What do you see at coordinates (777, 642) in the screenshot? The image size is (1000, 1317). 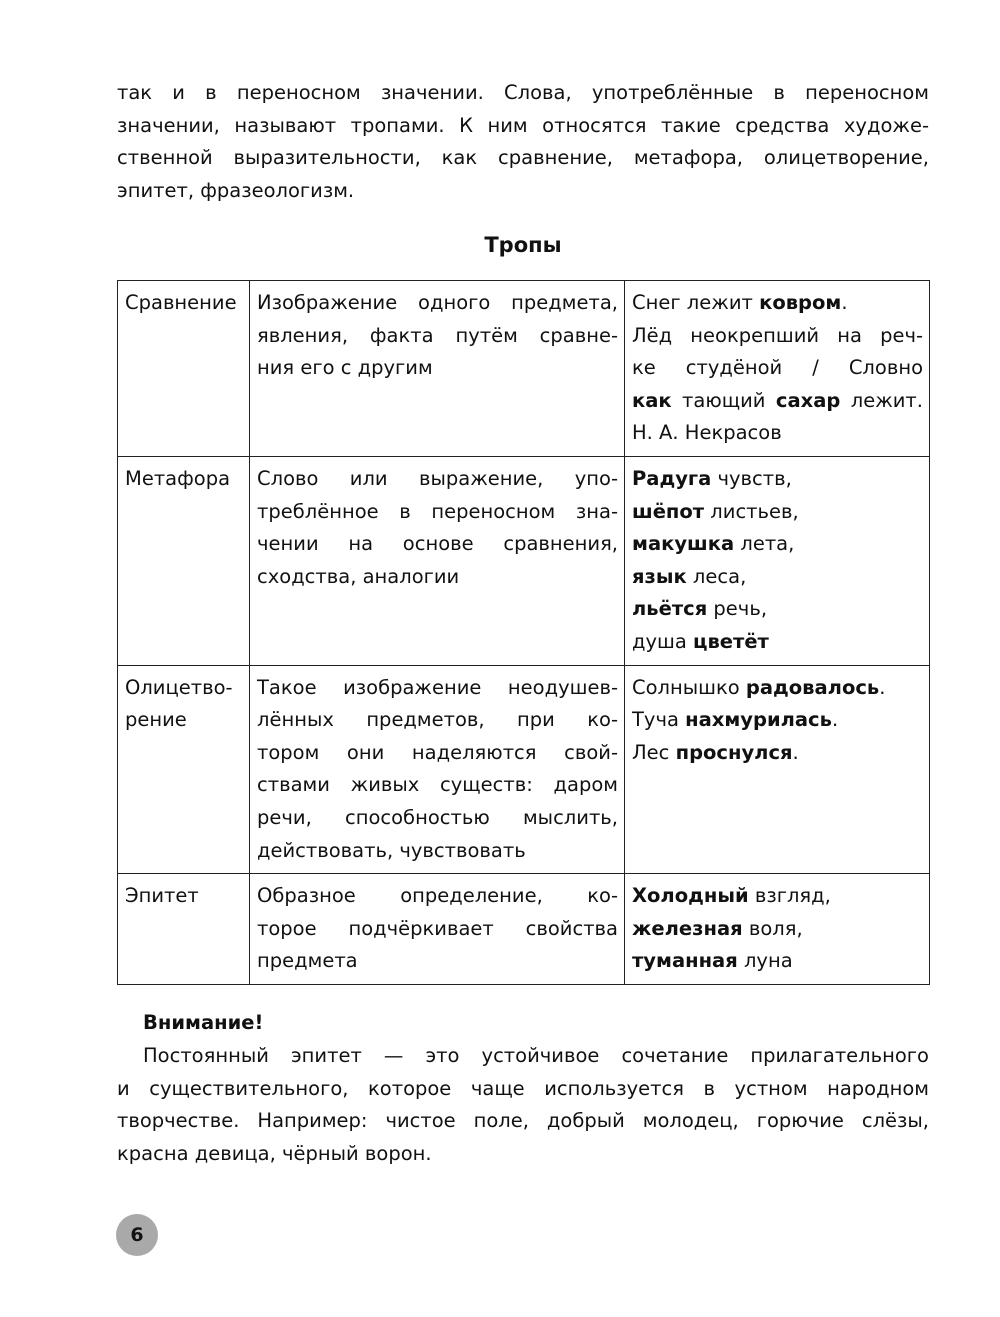 I see `example-line: душа цветёт` at bounding box center [777, 642].